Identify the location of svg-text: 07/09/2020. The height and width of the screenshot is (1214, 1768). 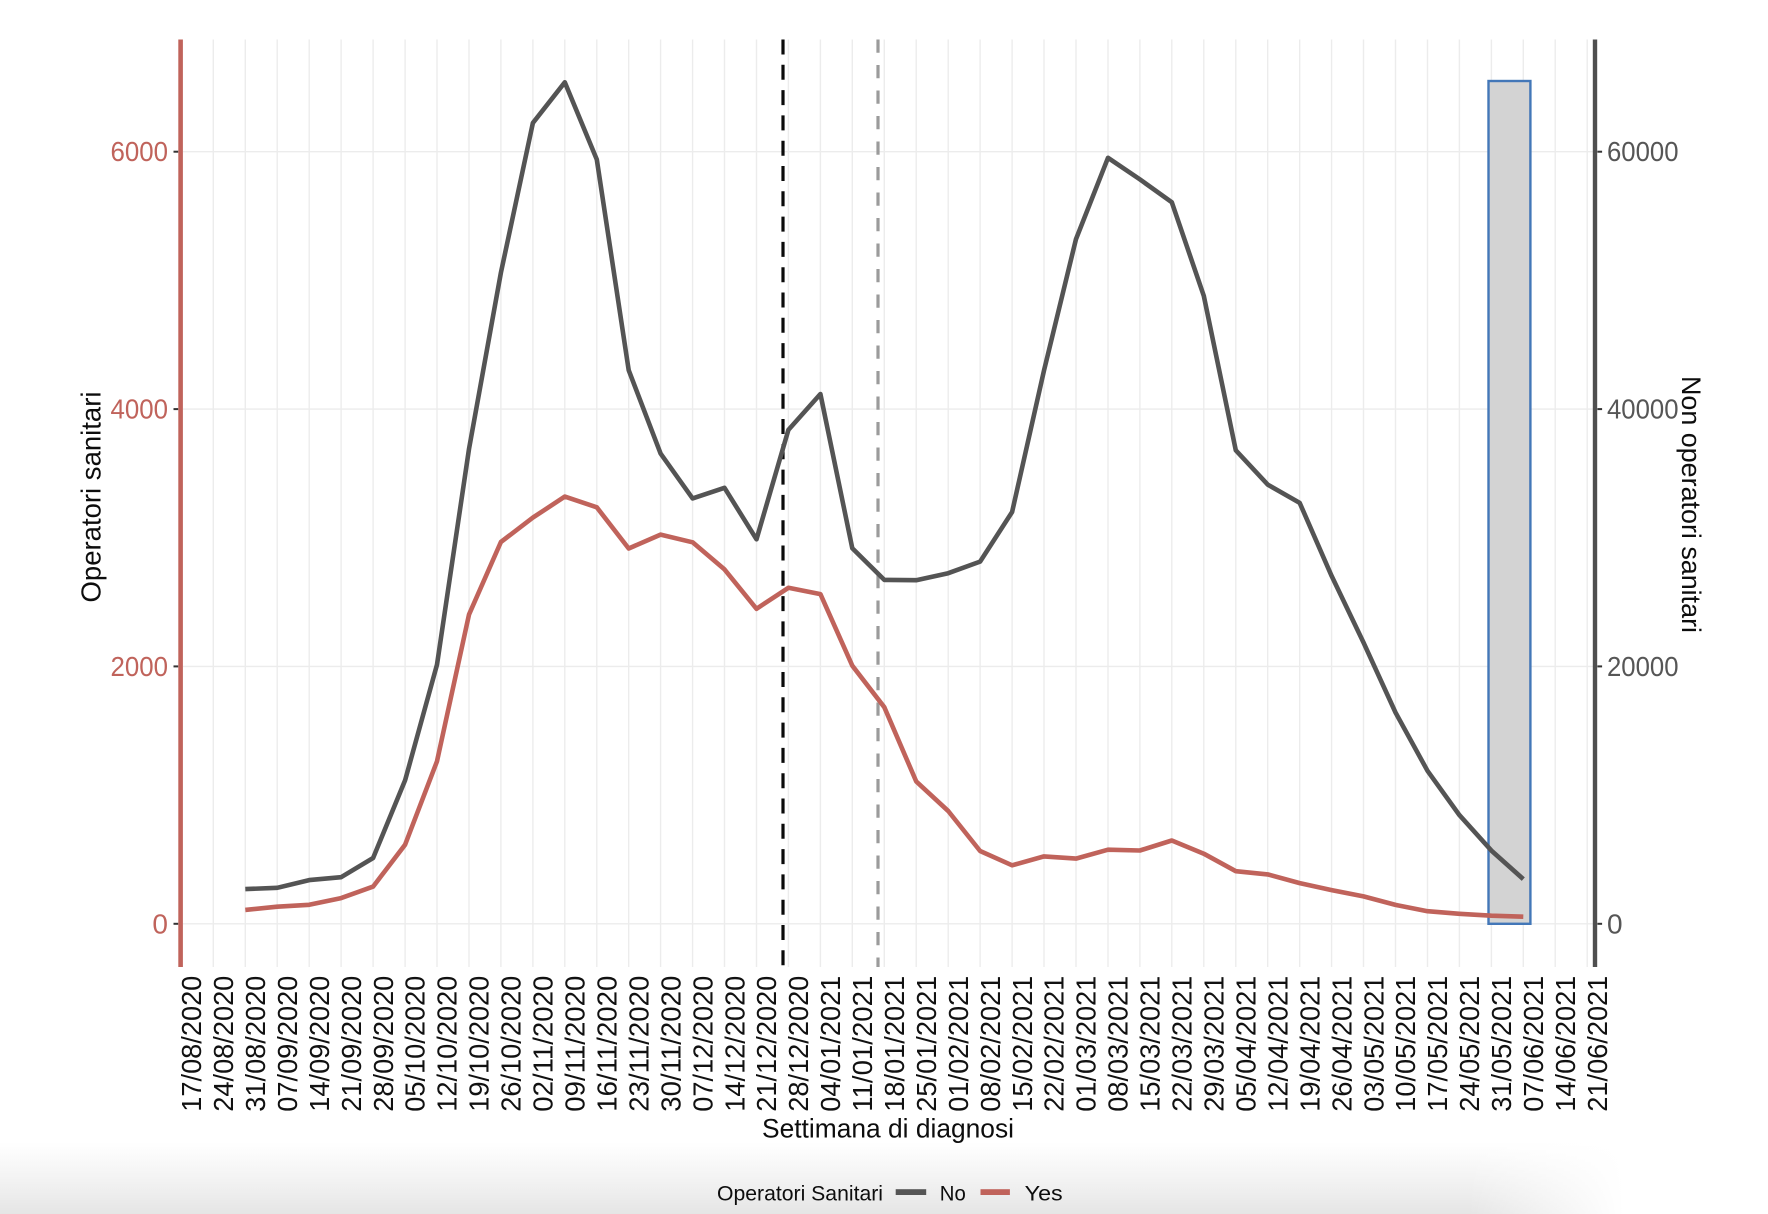
(287, 1044).